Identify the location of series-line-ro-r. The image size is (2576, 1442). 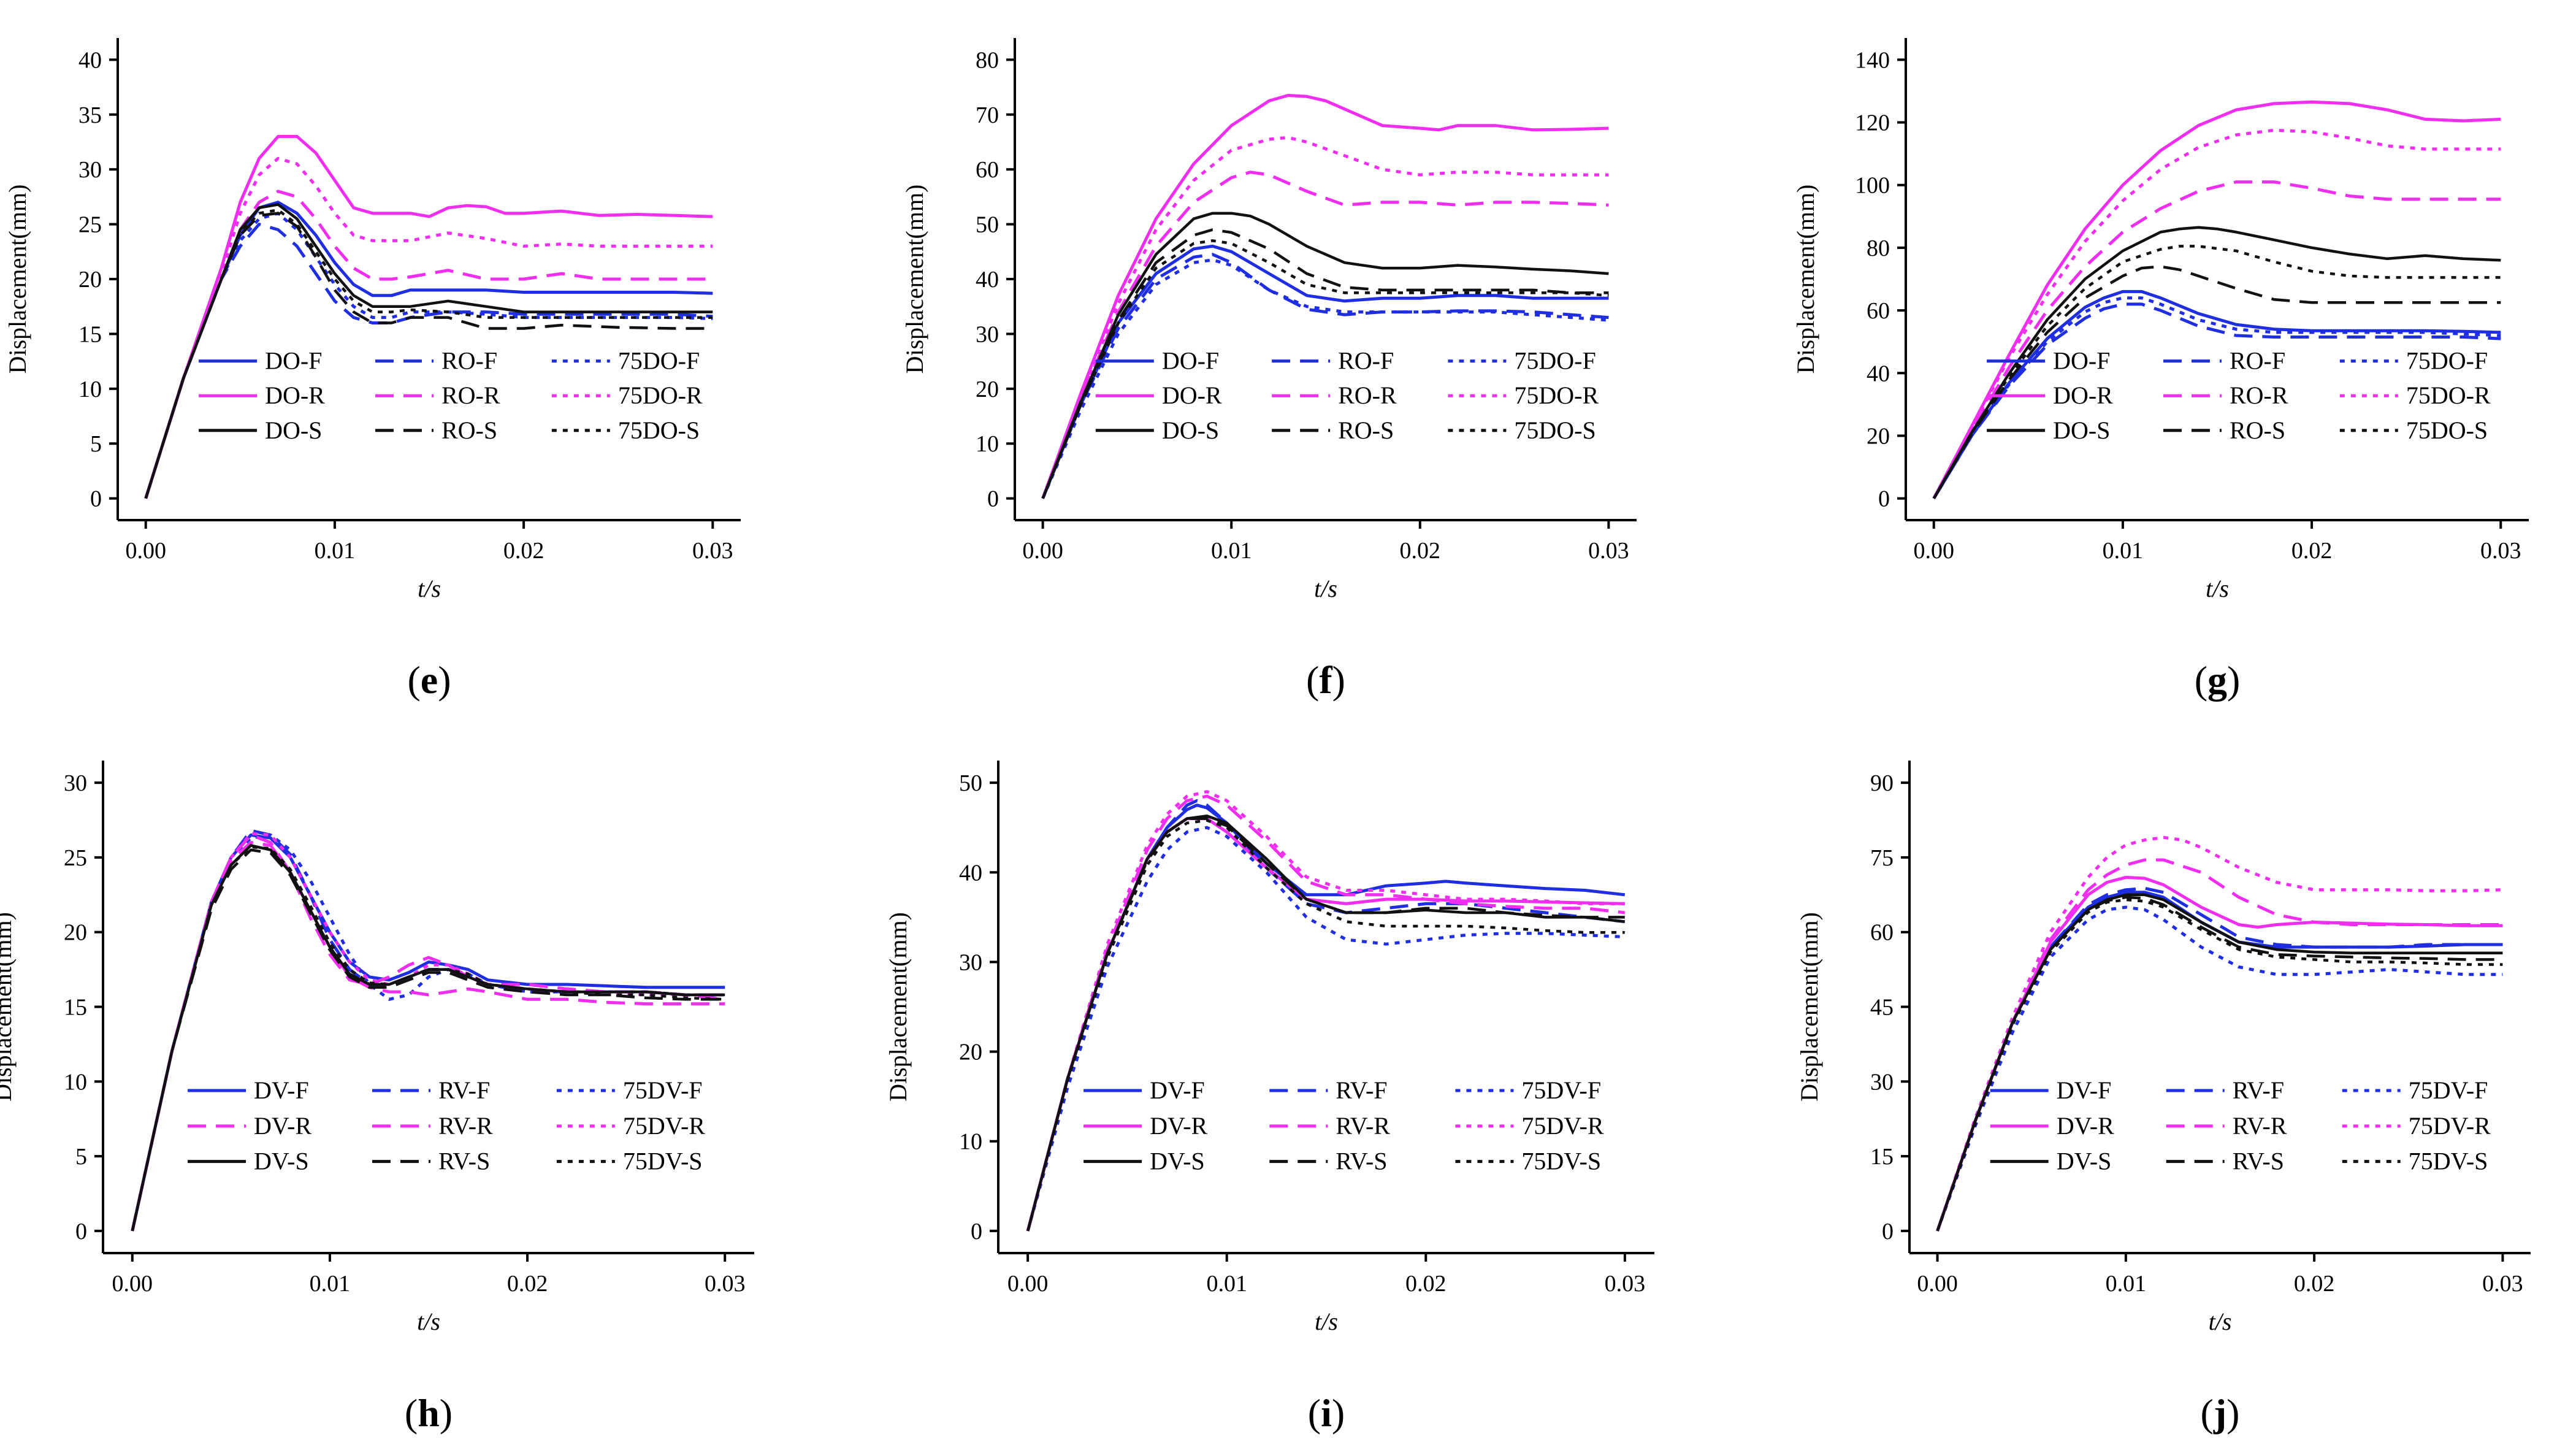
(2216, 339).